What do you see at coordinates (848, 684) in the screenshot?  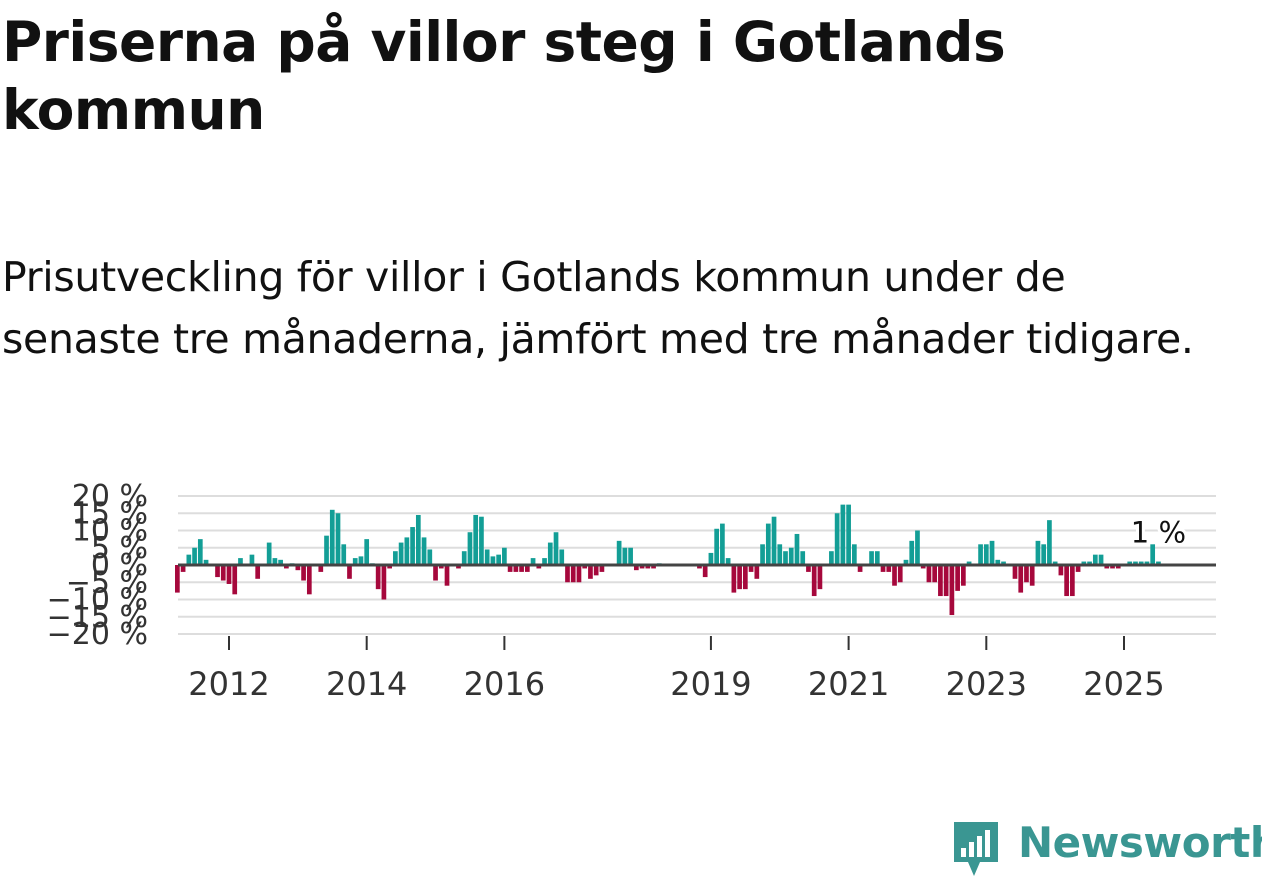 I see `x-tick-label: 2021` at bounding box center [848, 684].